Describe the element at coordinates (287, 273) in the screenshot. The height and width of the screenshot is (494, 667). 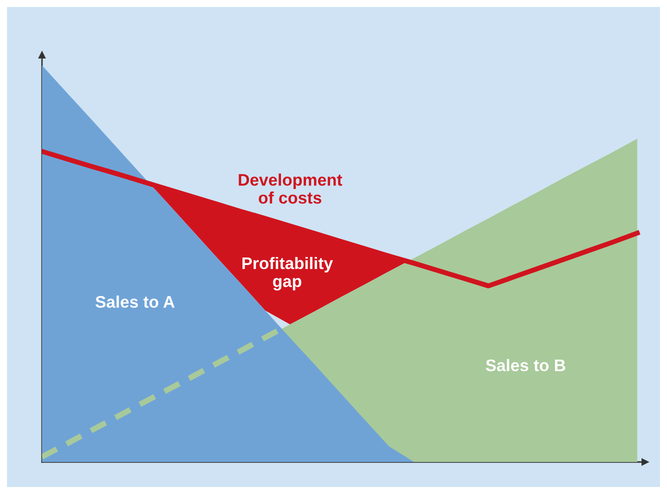
I see `annotation: Profitability gap` at that location.